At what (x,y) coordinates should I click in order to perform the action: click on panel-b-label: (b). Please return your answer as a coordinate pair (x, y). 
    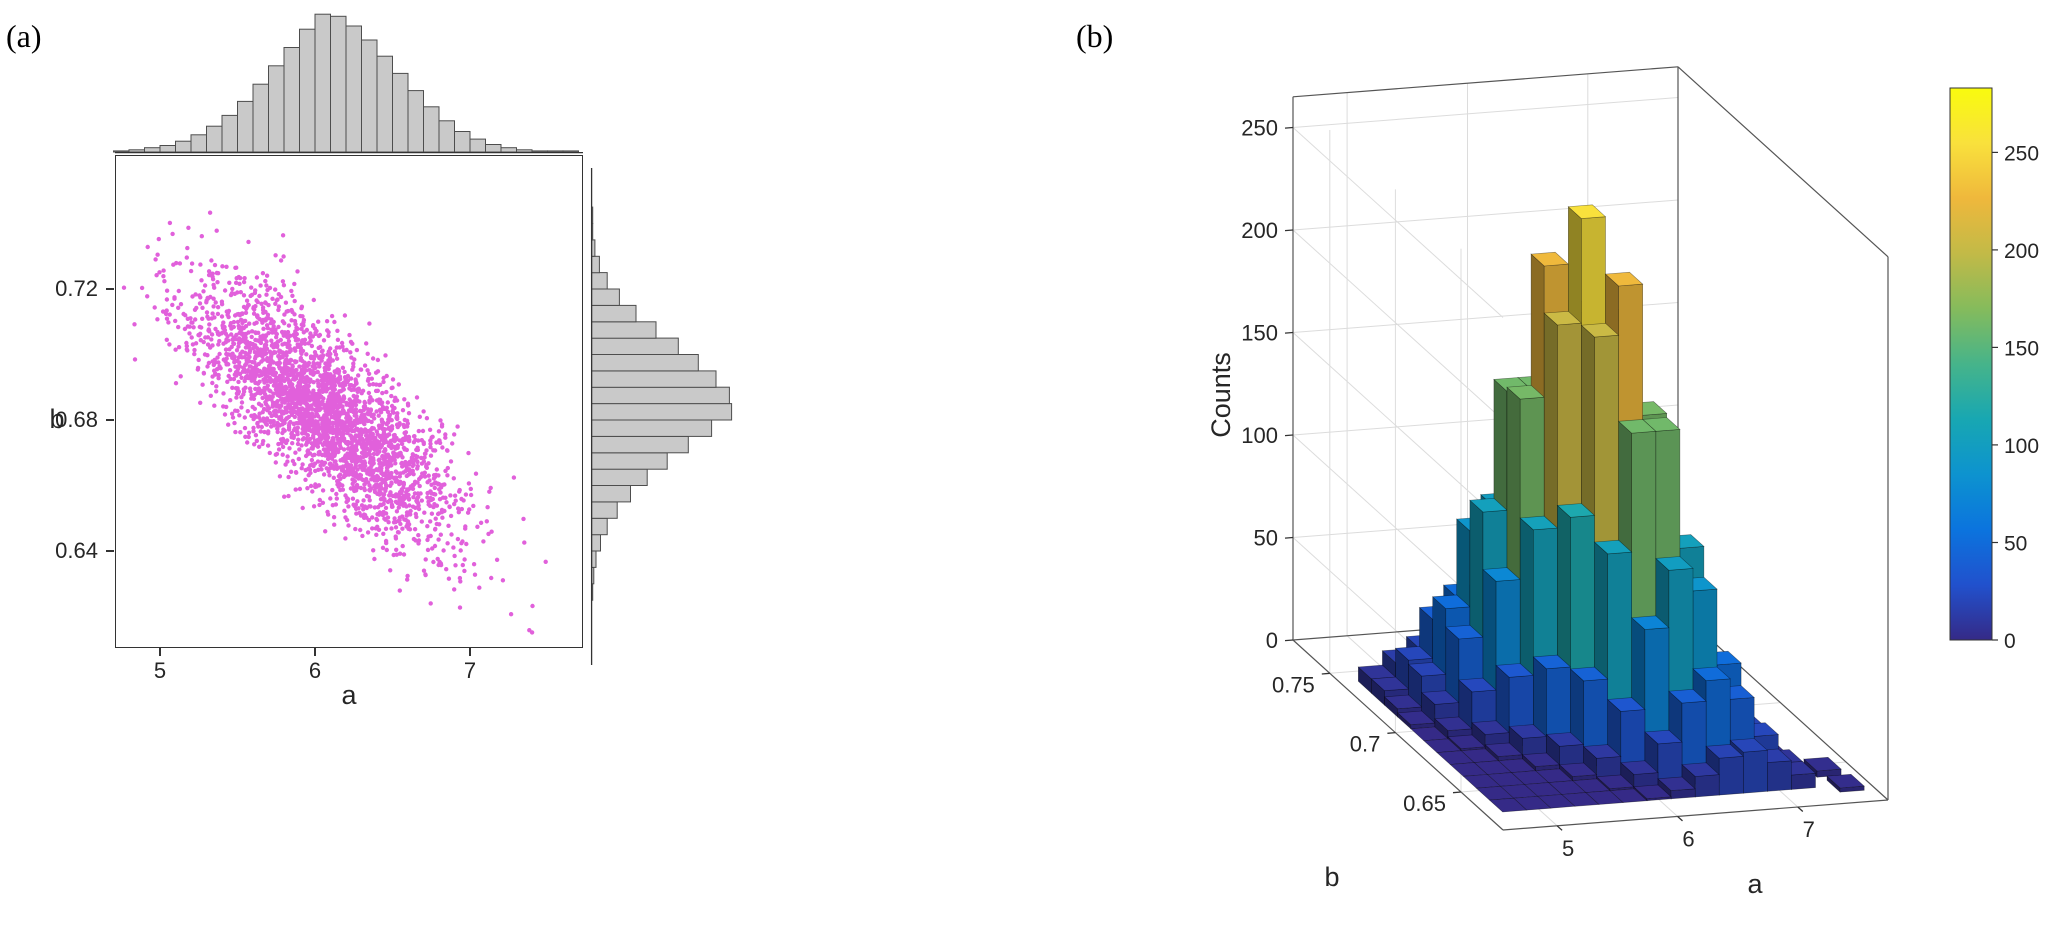
    Looking at the image, I should click on (1095, 36).